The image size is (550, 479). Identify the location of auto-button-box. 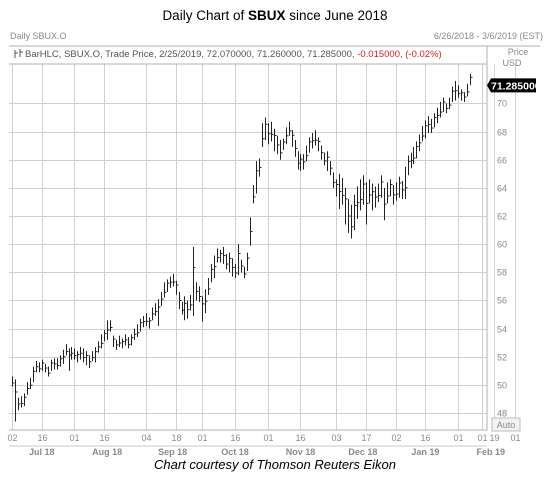
(506, 424).